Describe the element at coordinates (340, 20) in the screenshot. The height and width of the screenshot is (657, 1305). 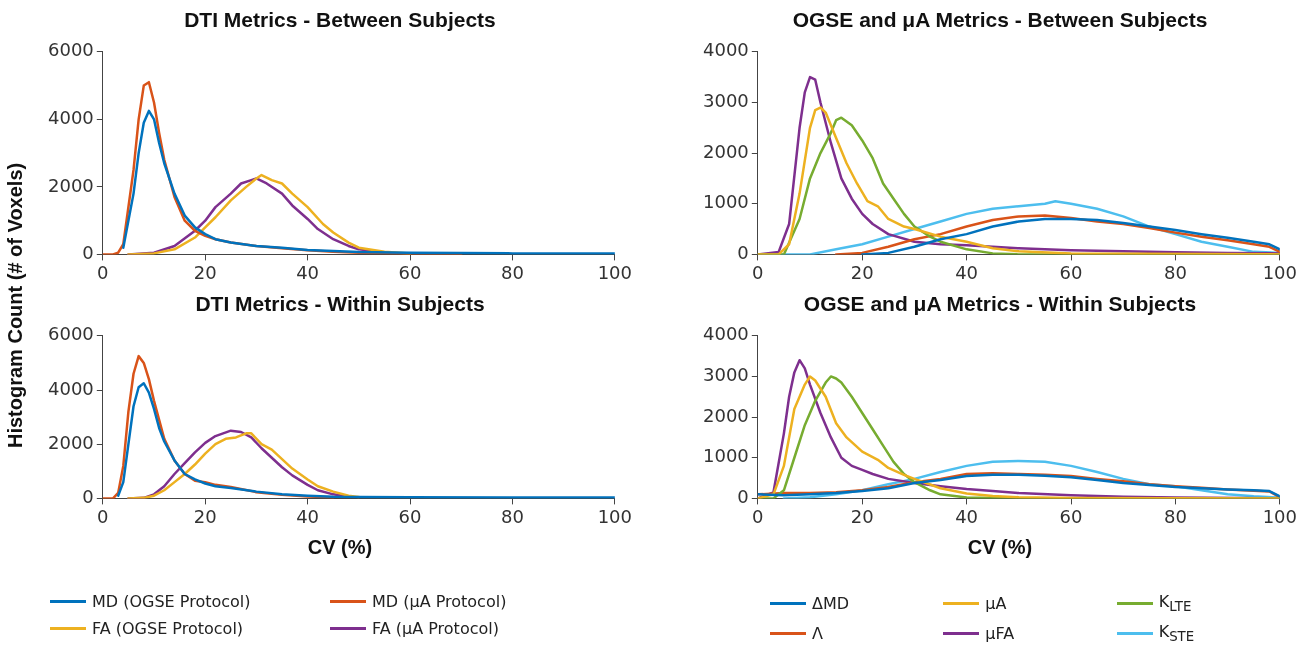
I see `chart-title: DTI Metrics - Between Subjects` at that location.